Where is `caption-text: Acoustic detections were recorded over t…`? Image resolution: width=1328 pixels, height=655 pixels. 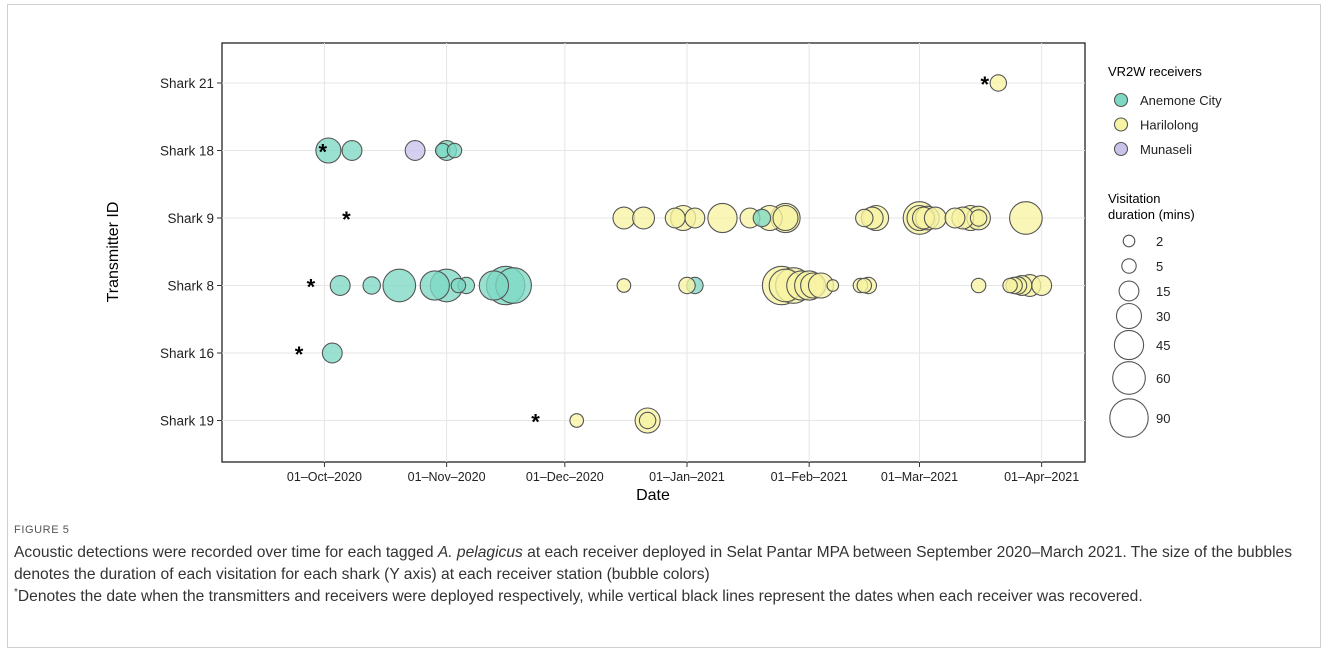 caption-text: Acoustic detections were recorded over t… is located at coordinates (661, 575).